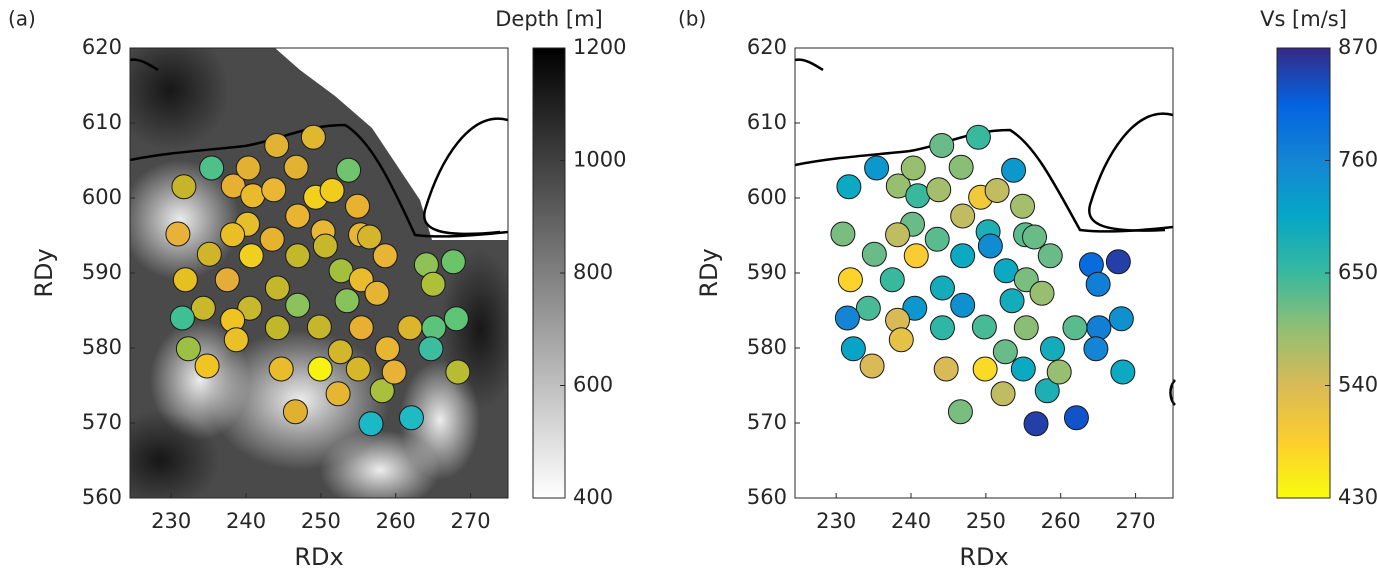 Image resolution: width=1377 pixels, height=582 pixels. Describe the element at coordinates (709, 272) in the screenshot. I see `y-axis-label: RDy` at that location.